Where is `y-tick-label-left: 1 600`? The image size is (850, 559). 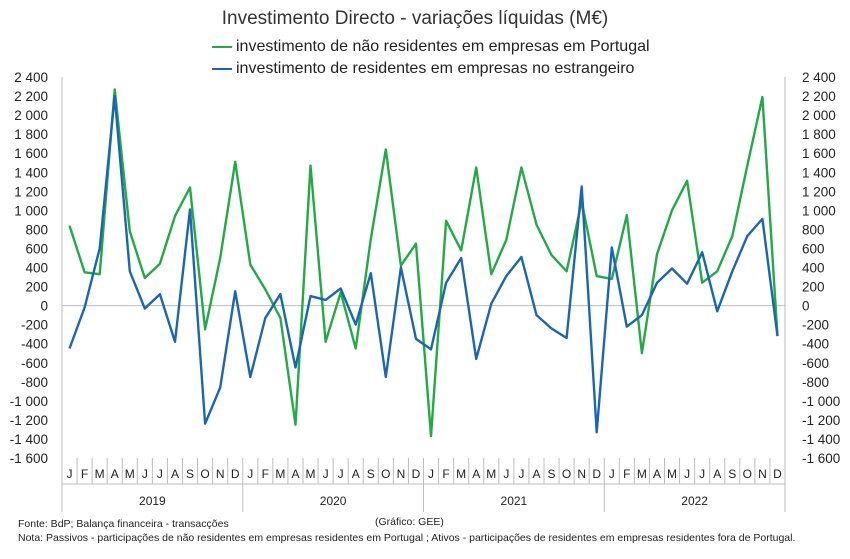 y-tick-label-left: 1 600 is located at coordinates (31, 153).